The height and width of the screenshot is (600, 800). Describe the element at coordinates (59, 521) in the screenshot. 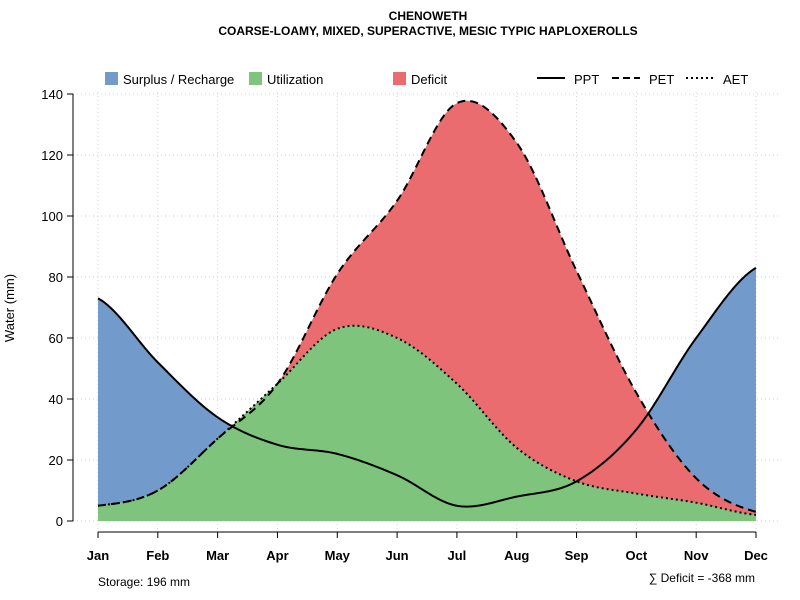

I see `y-tick-label: 0` at that location.